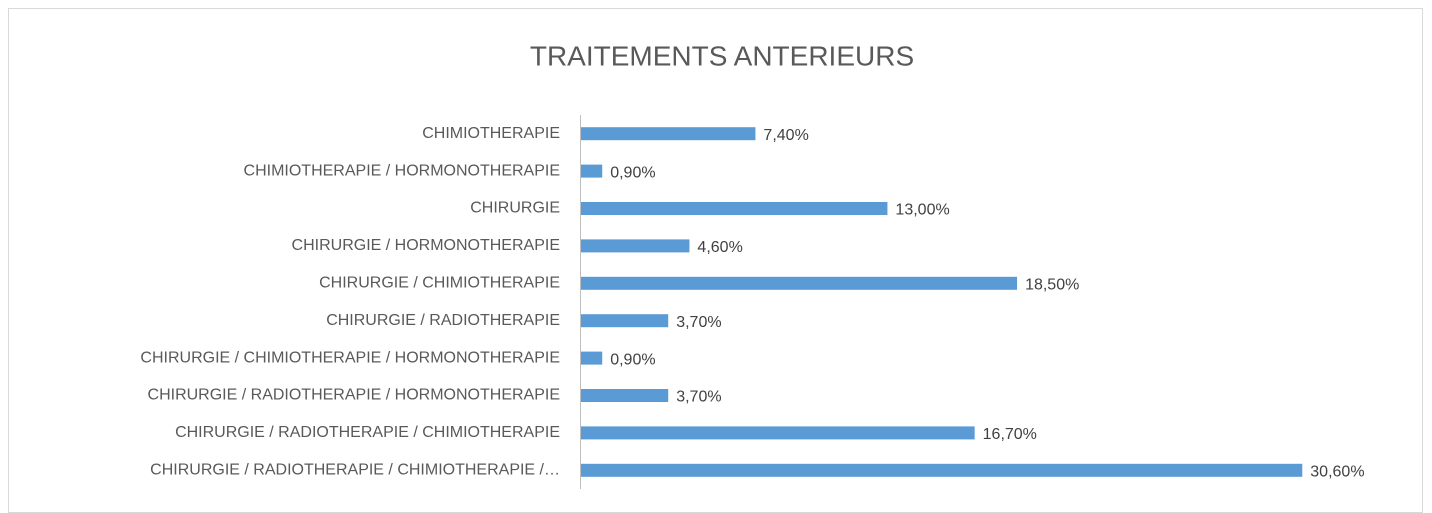 This screenshot has width=1432, height=513. I want to click on value-label: 4,60%, so click(719, 247).